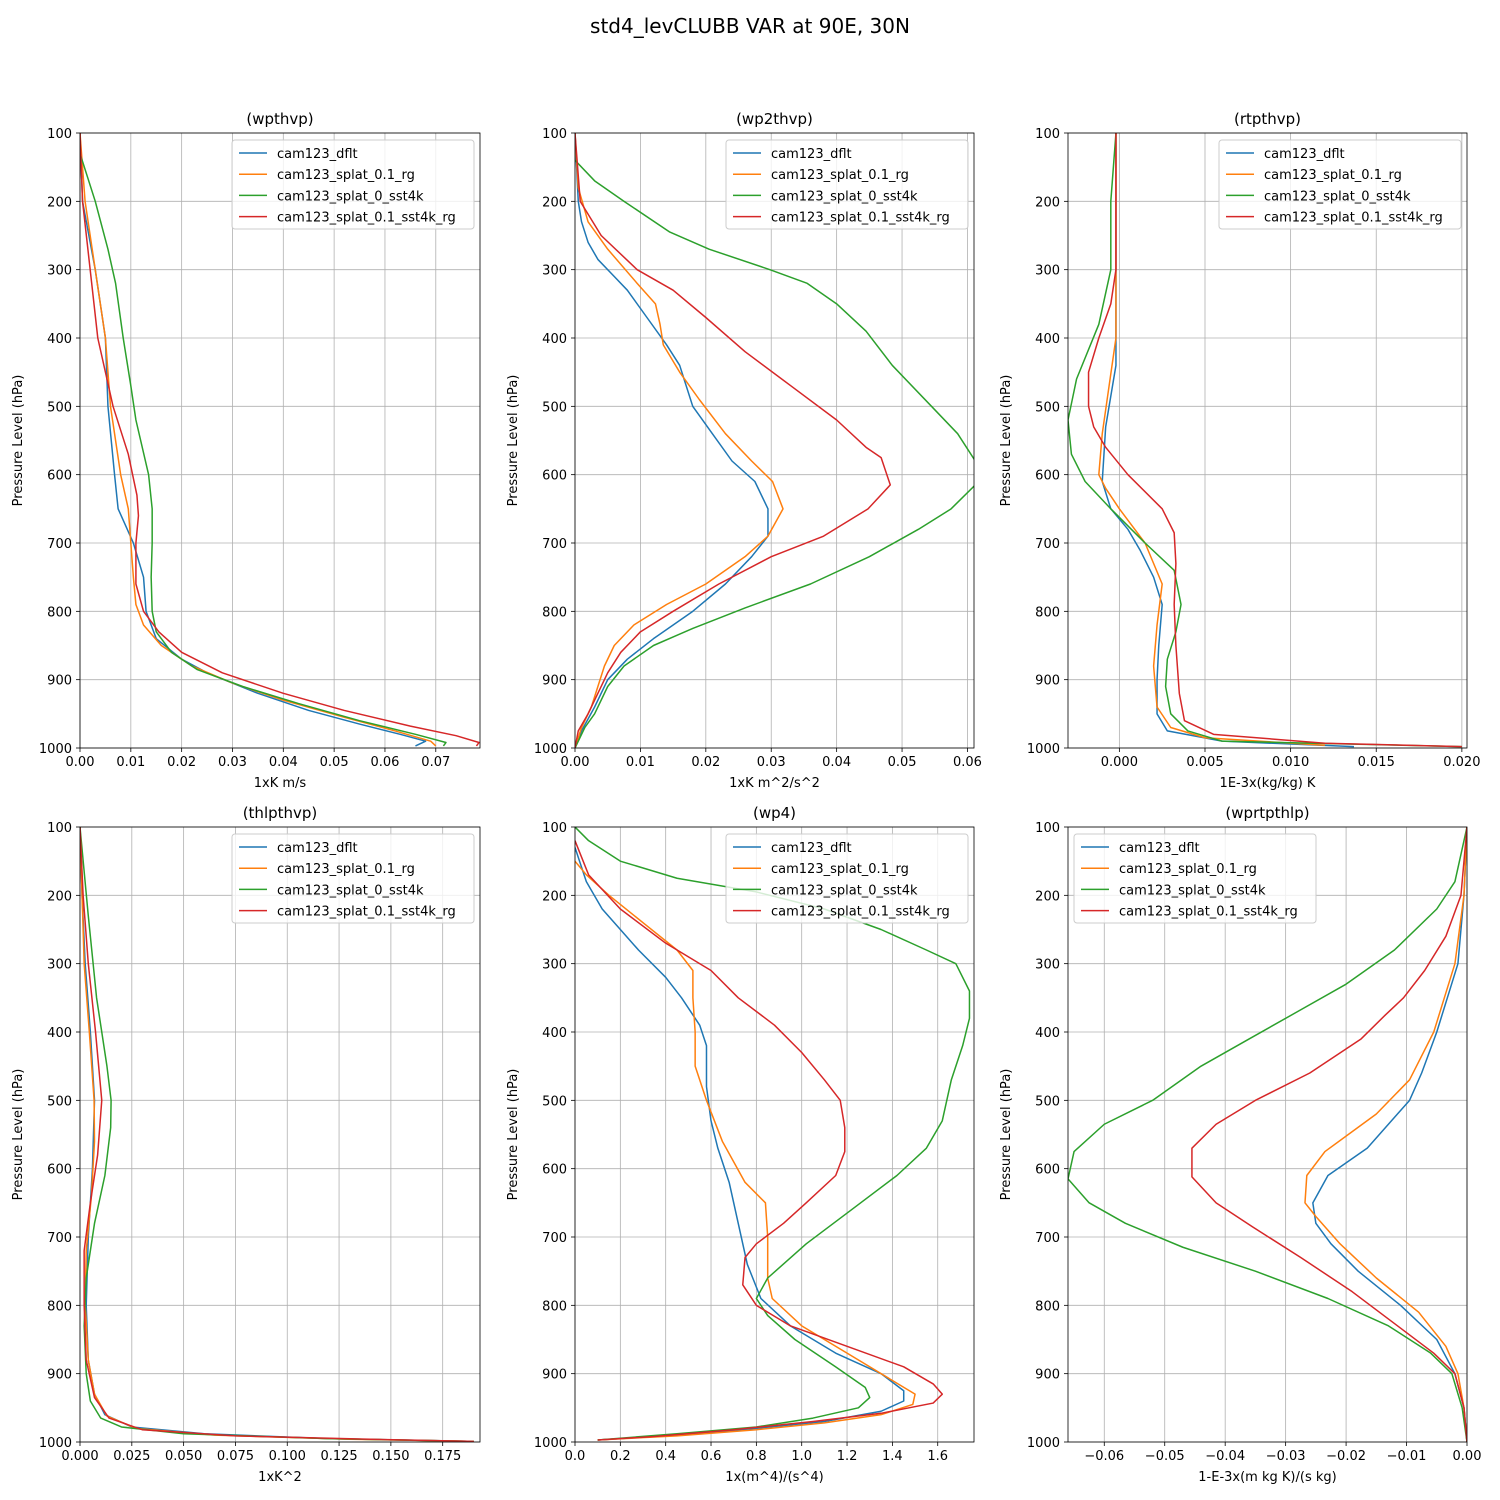 This screenshot has width=1500, height=1500. Describe the element at coordinates (774, 1477) in the screenshot. I see `x-axis-label: 1x(m^4)/(s^4)` at that location.